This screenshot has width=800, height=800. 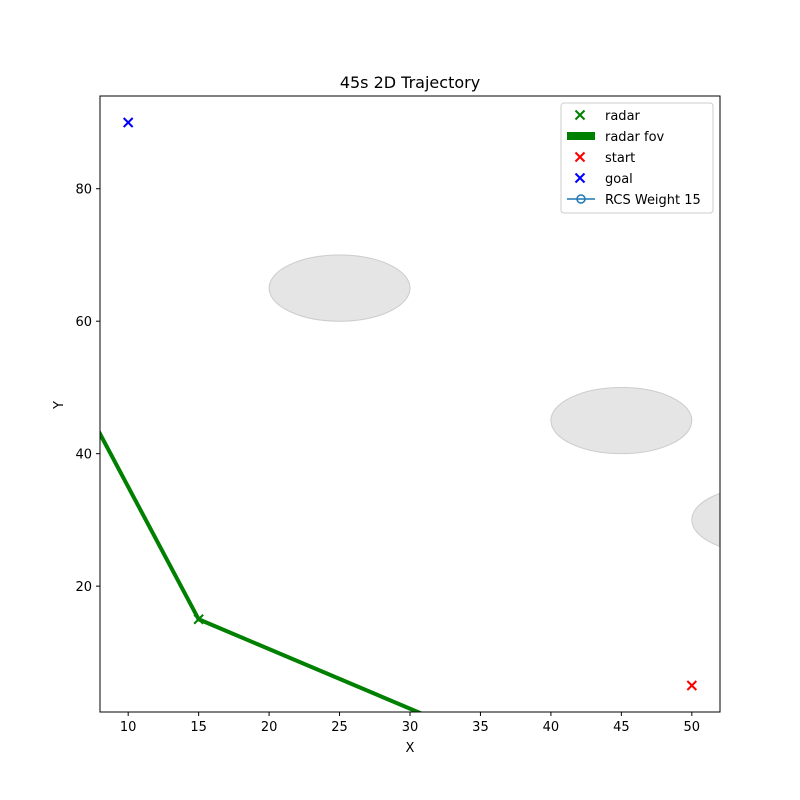 I want to click on x-tick-label: 10, so click(x=128, y=727).